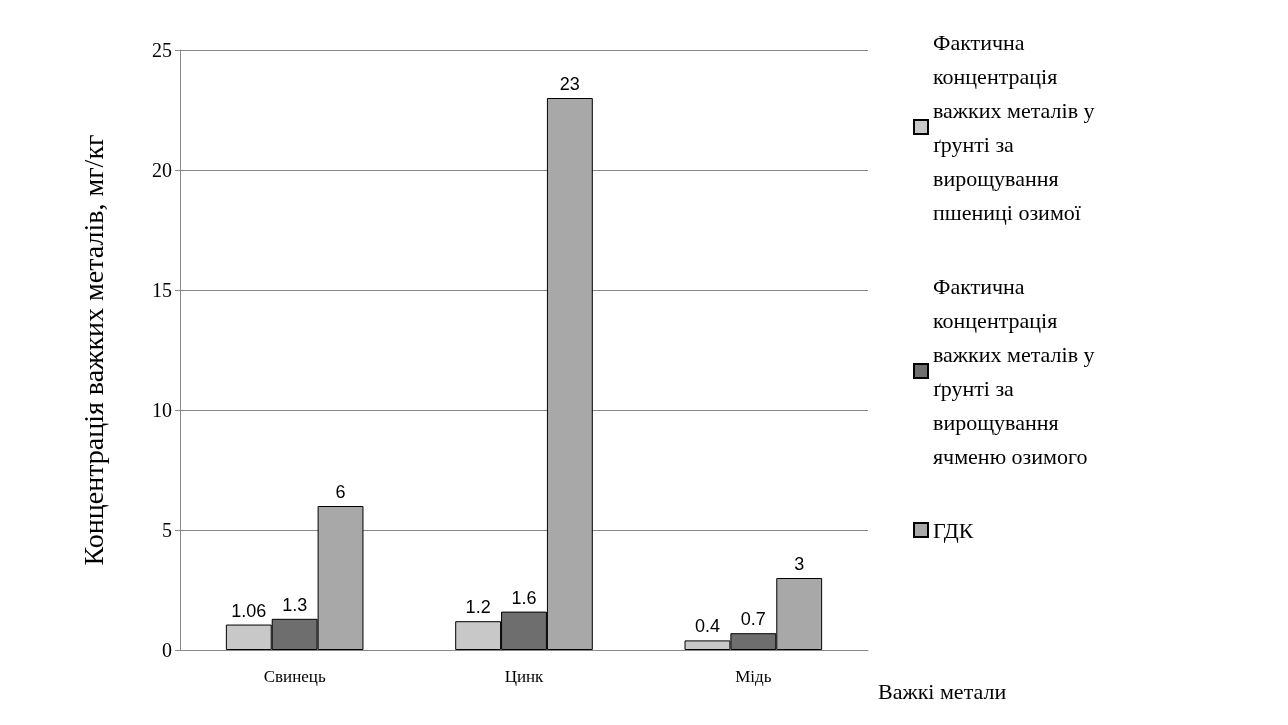  What do you see at coordinates (167, 650) in the screenshot?
I see `y-tick-label: 0` at bounding box center [167, 650].